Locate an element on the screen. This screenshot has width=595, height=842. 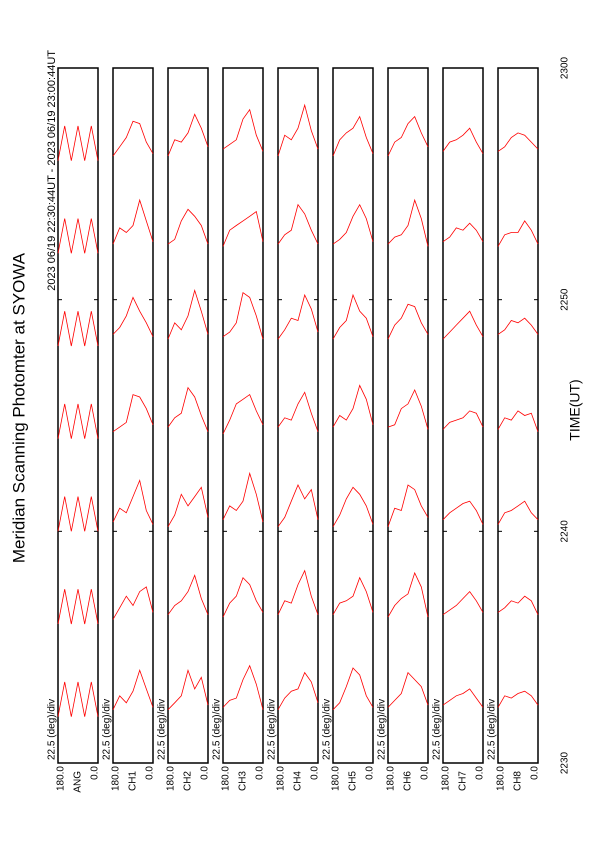
panel-name: CH2 is located at coordinates (188, 781).